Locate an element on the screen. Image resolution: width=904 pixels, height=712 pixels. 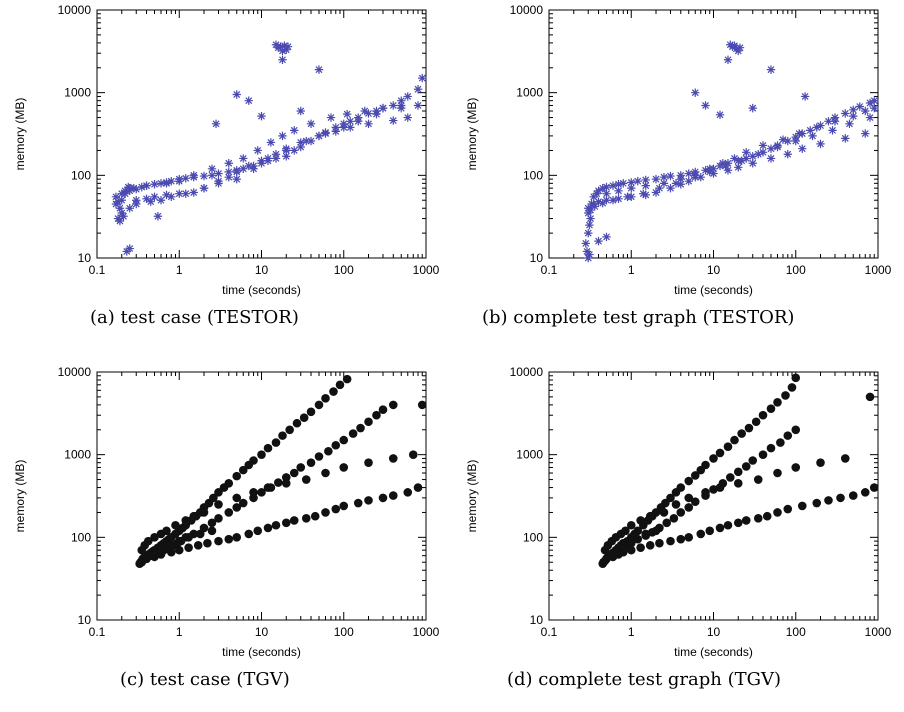
x-tick-label: 1 is located at coordinates (631, 632).